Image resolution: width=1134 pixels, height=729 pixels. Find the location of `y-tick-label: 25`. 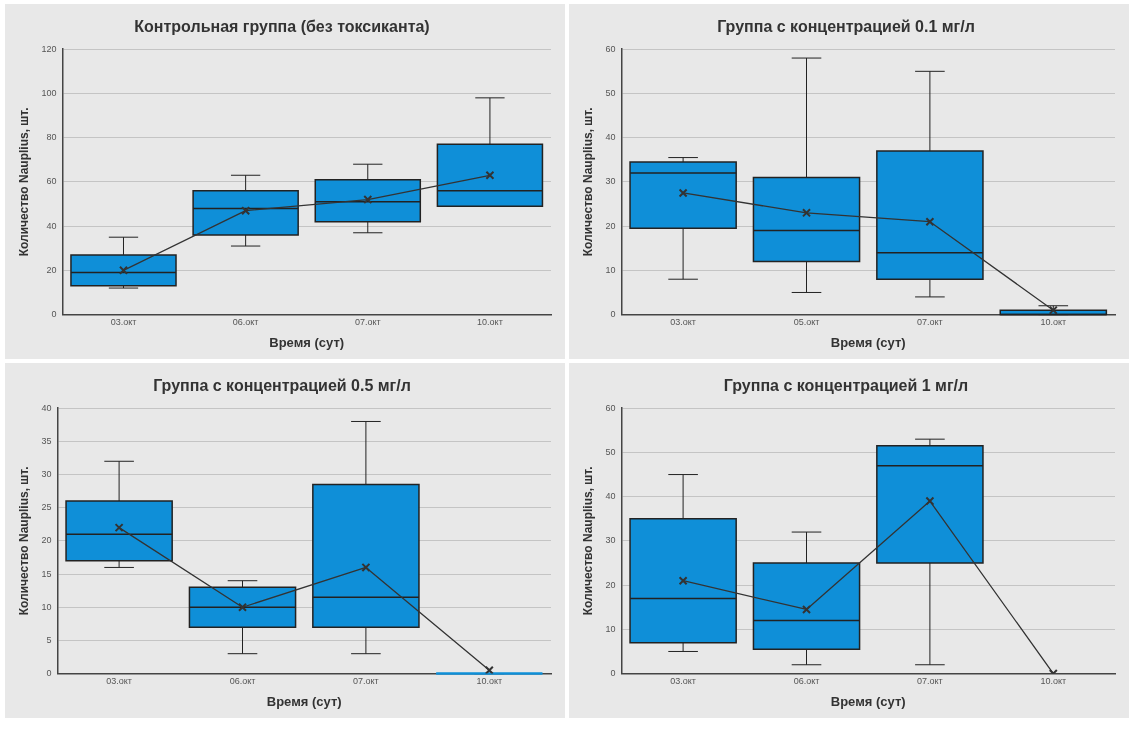

y-tick-label: 25 is located at coordinates (46, 507).